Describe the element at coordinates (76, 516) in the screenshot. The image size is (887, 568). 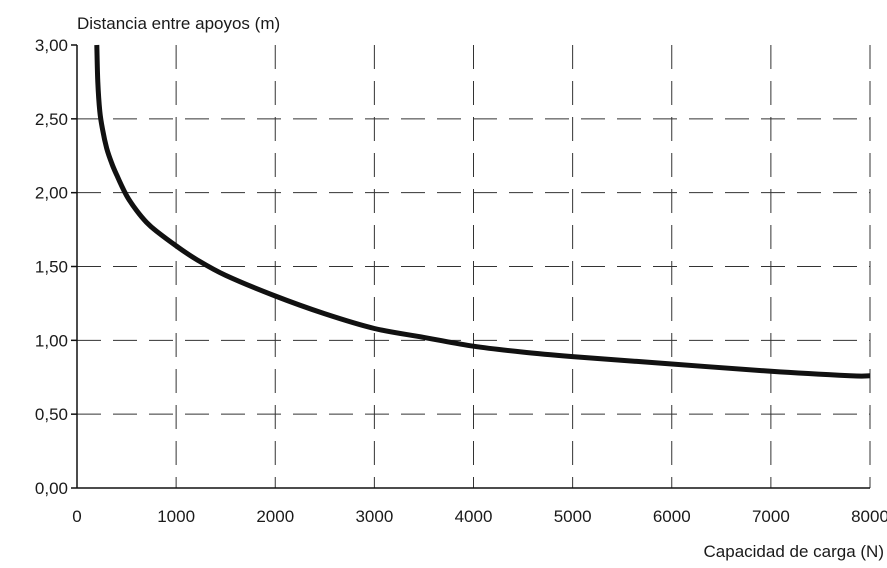
I see `x-tick-label-0: 0` at that location.